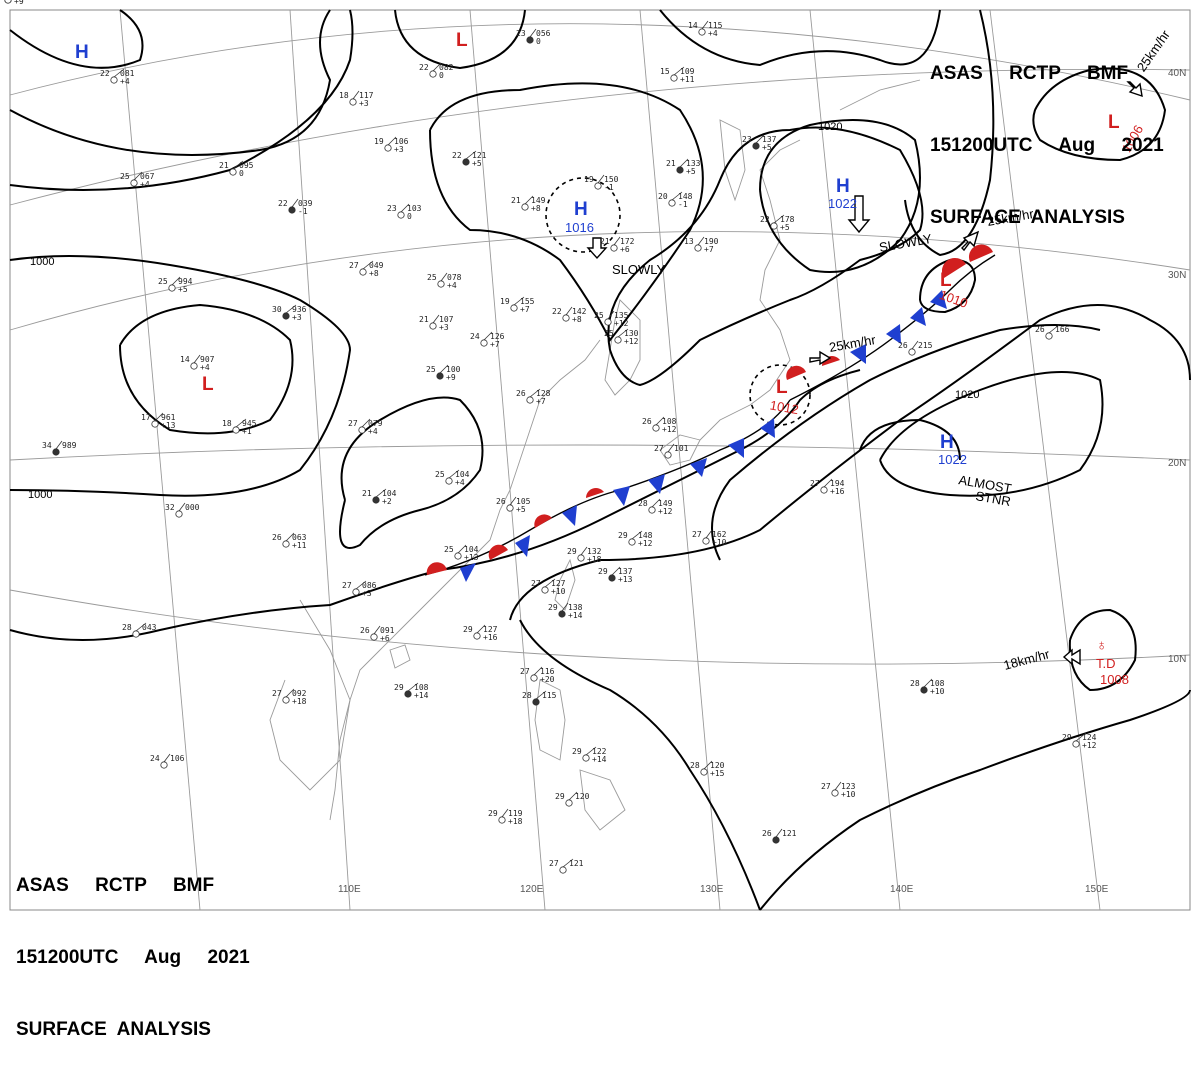 This screenshot has height=1066, width=1200. What do you see at coordinates (709, 249) in the screenshot?
I see `station-tendency: +7` at bounding box center [709, 249].